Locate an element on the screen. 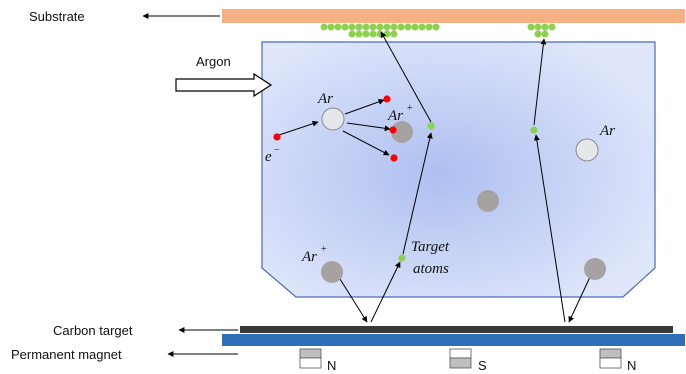 This screenshot has height=374, width=686. svg-text: e is located at coordinates (268, 157).